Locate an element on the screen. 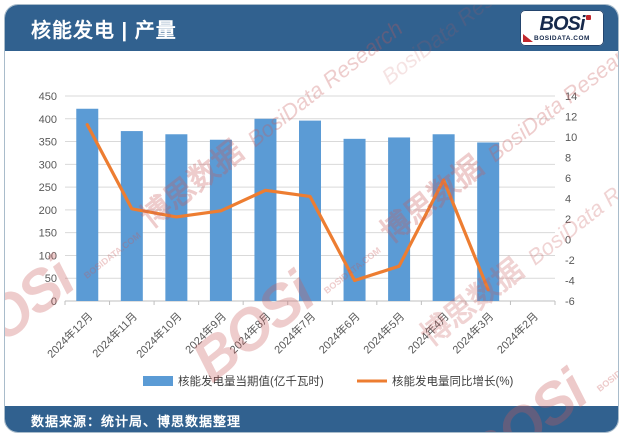  logo-red-triangle-icon is located at coordinates (528, 38).